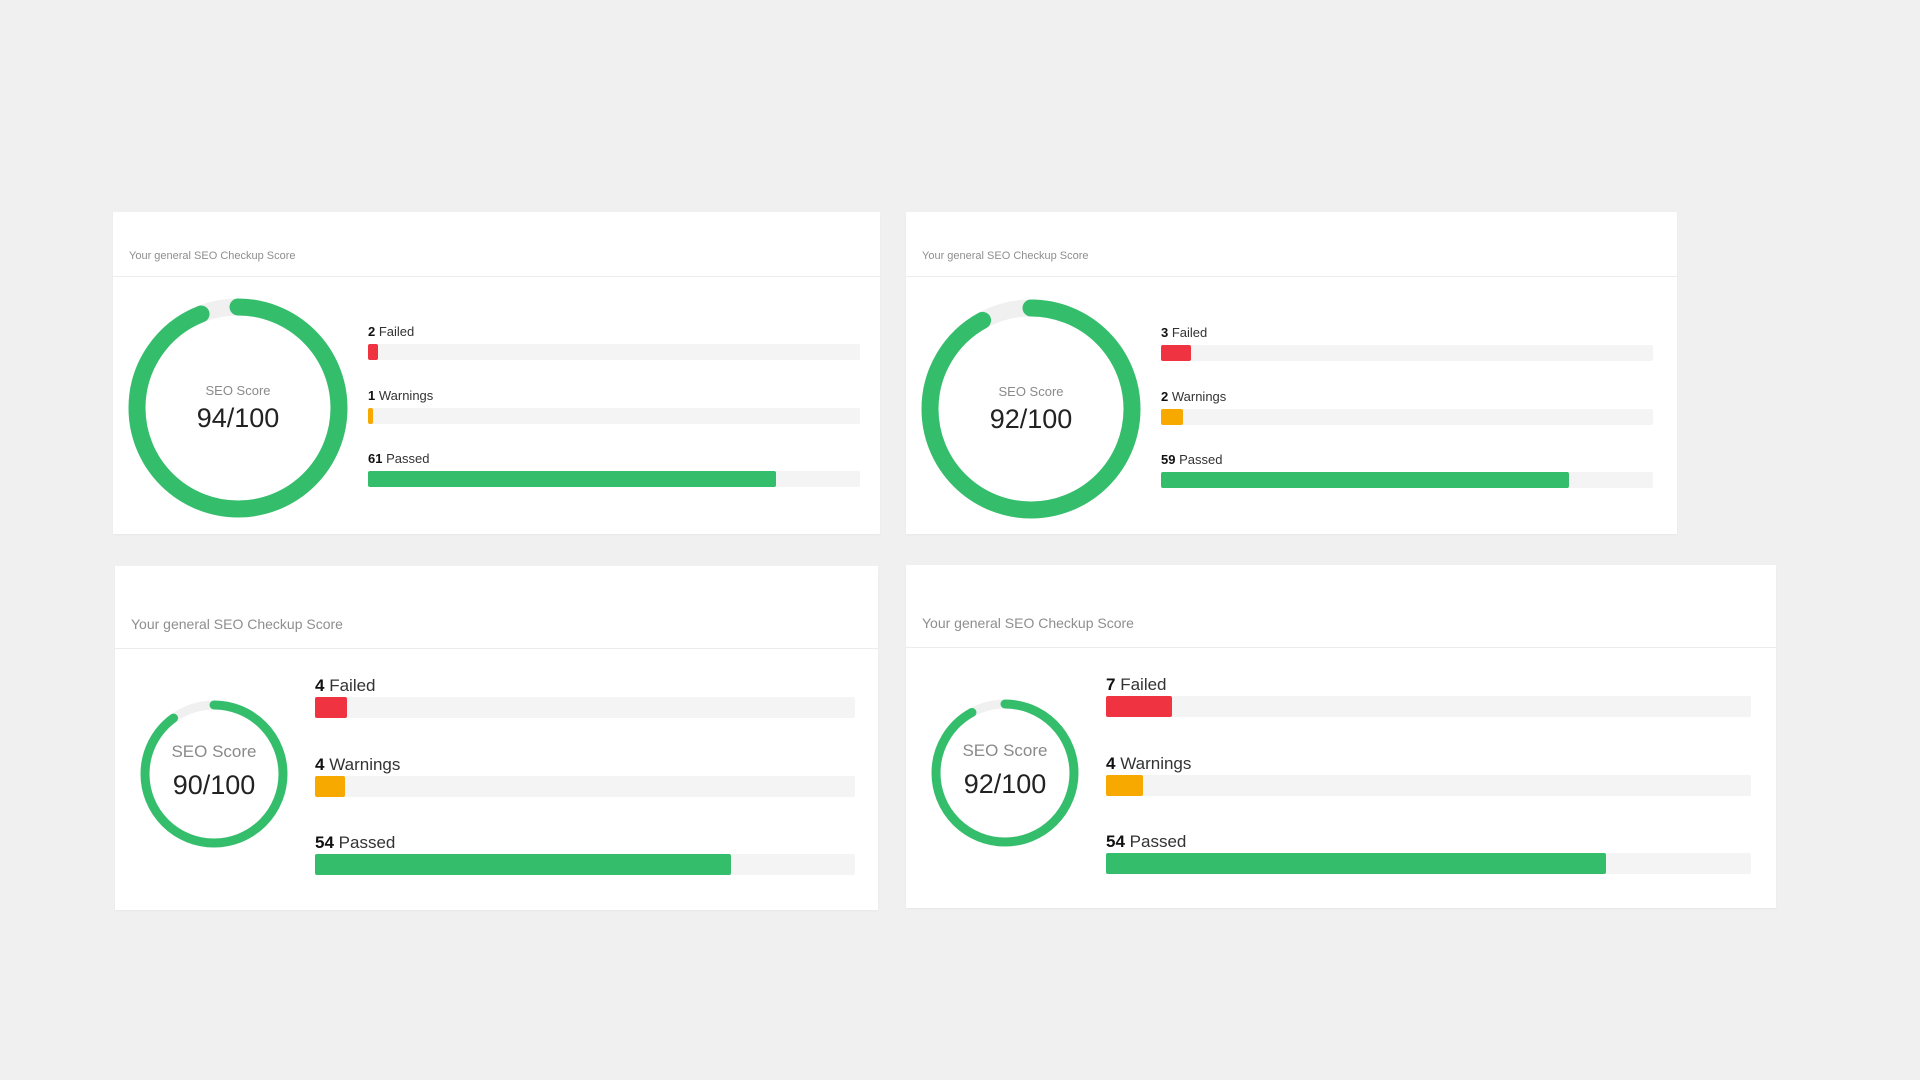  I want to click on score-value: 90/100, so click(214, 785).